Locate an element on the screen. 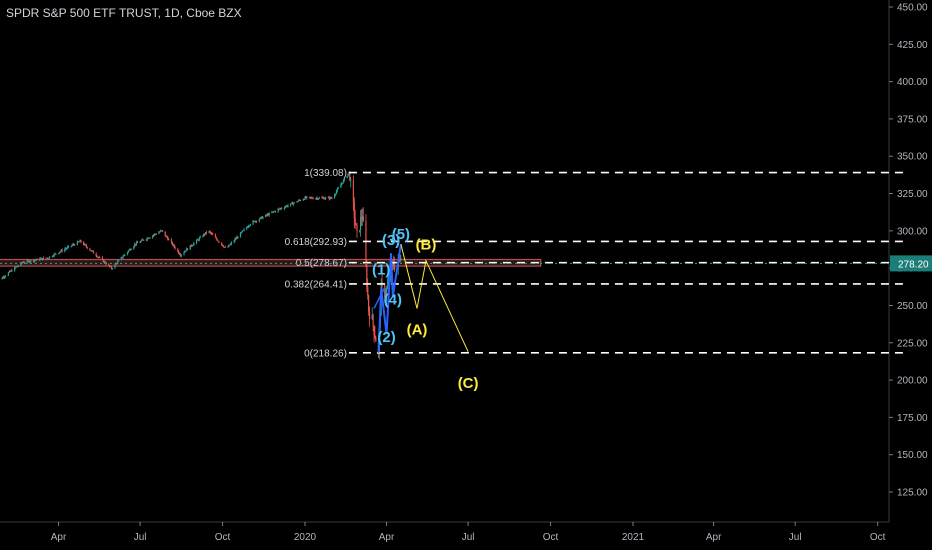 Image resolution: width=932 pixels, height=550 pixels. y-tick-label: 325.00 is located at coordinates (912, 194).